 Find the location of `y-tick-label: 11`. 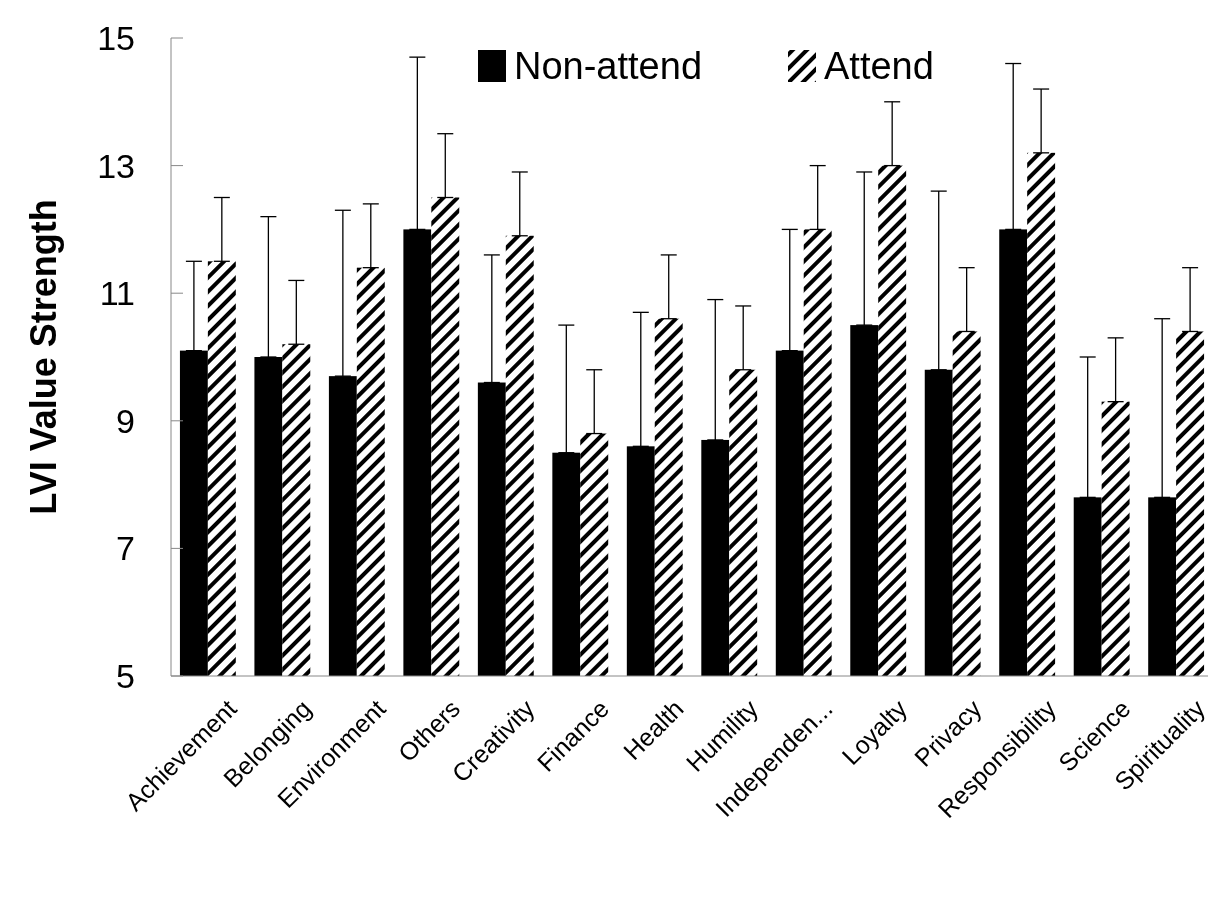

y-tick-label: 11 is located at coordinates (117, 293).